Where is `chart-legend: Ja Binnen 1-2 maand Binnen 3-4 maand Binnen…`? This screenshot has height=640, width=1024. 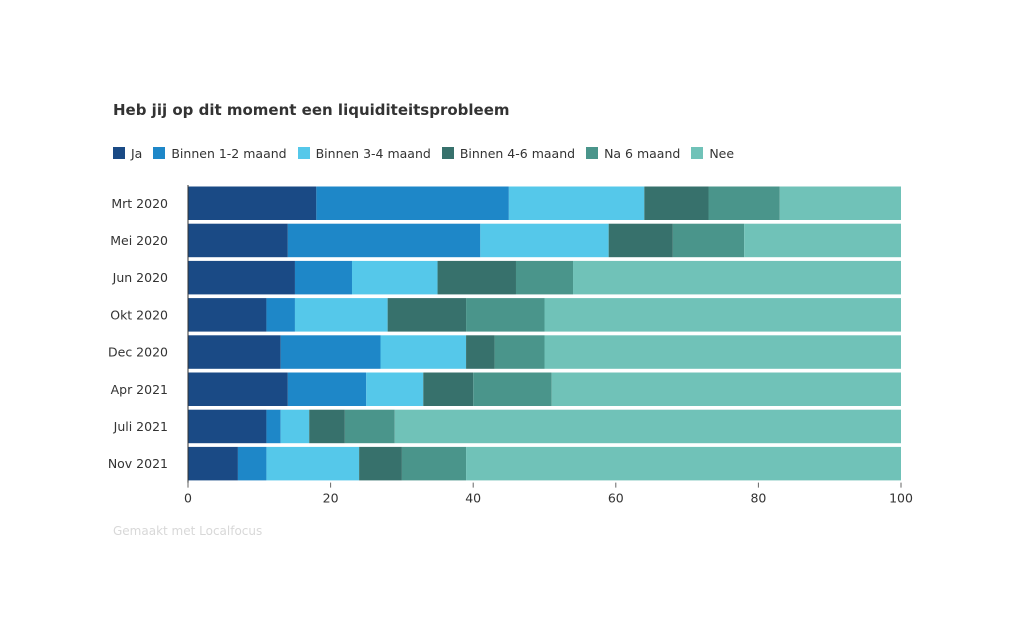 chart-legend: Ja Binnen 1-2 maand Binnen 3-4 maand Binnen… is located at coordinates (429, 153).